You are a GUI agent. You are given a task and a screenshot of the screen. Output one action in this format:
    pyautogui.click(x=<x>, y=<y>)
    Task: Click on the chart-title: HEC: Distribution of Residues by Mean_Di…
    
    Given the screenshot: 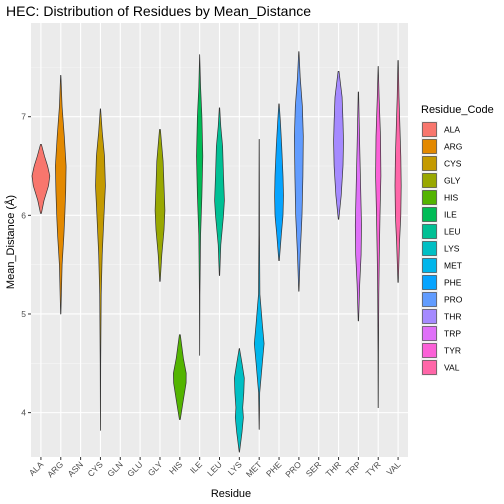 What is the action you would take?
    pyautogui.click(x=158, y=11)
    